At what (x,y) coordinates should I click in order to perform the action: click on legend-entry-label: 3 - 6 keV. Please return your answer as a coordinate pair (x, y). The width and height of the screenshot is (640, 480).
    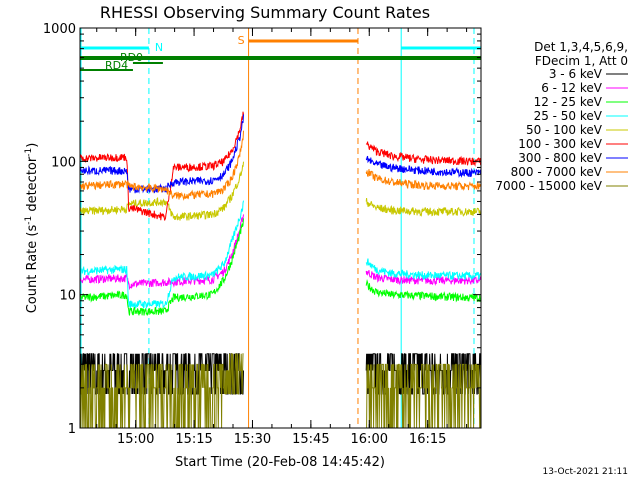
    Looking at the image, I should click on (576, 74).